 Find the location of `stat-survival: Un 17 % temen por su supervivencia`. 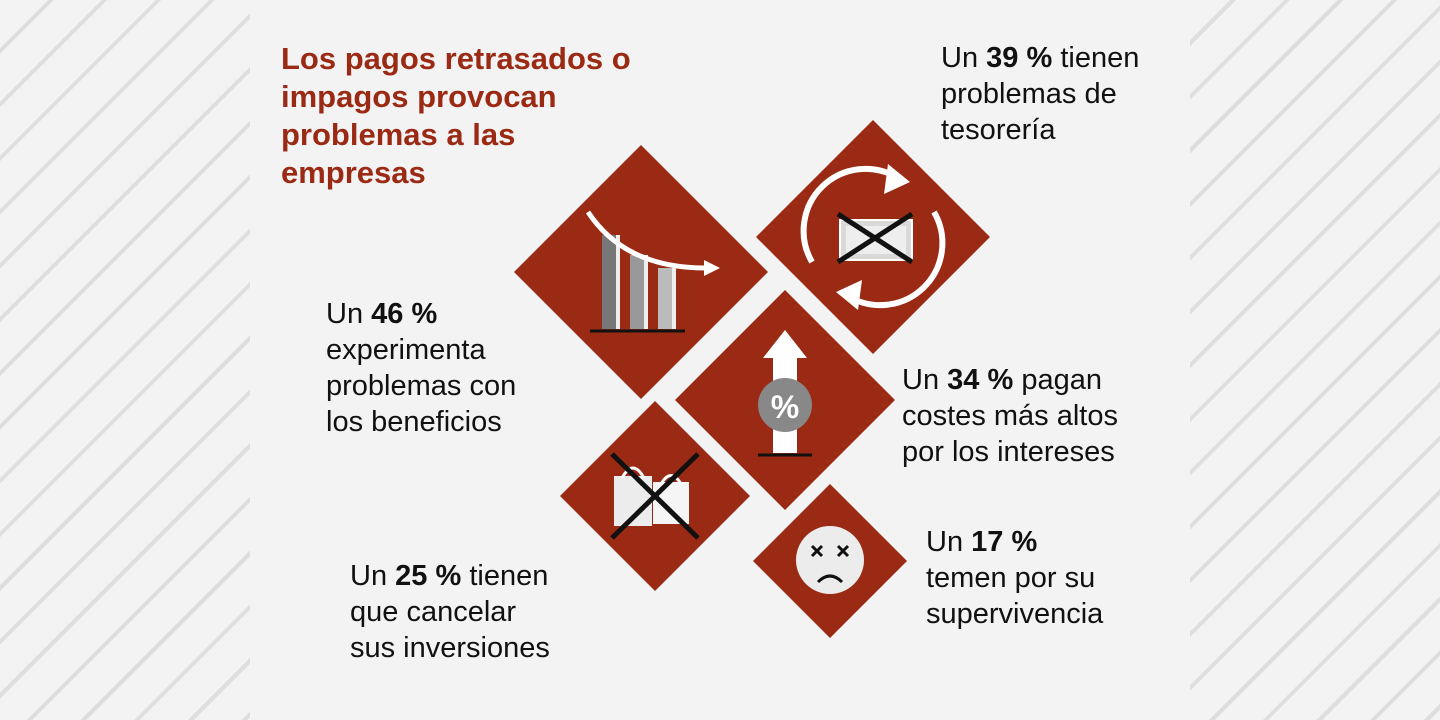

stat-survival: Un 17 % temen por su supervivencia is located at coordinates (1014, 578).